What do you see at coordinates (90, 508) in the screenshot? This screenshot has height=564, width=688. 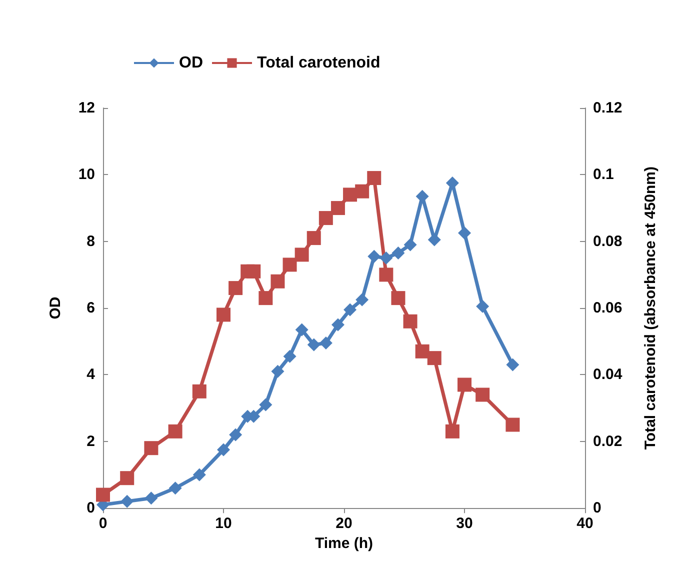 I see `y-tick-label: 0` at bounding box center [90, 508].